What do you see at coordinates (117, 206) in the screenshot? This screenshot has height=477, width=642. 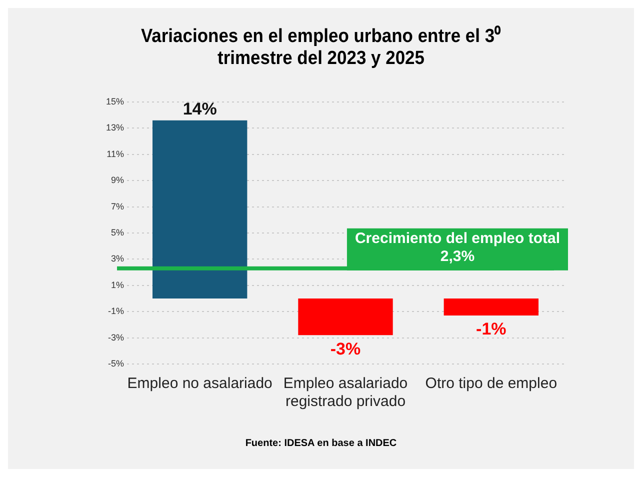 I see `y-tick-label: 7%` at bounding box center [117, 206].